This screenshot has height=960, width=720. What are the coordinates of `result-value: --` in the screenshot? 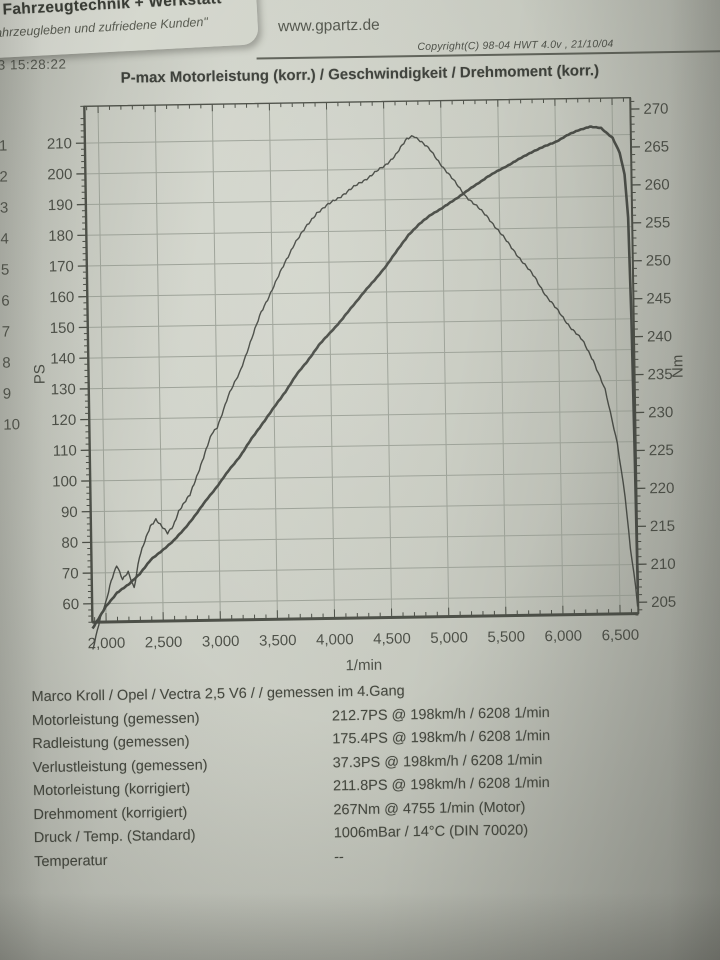 It's located at (339, 856).